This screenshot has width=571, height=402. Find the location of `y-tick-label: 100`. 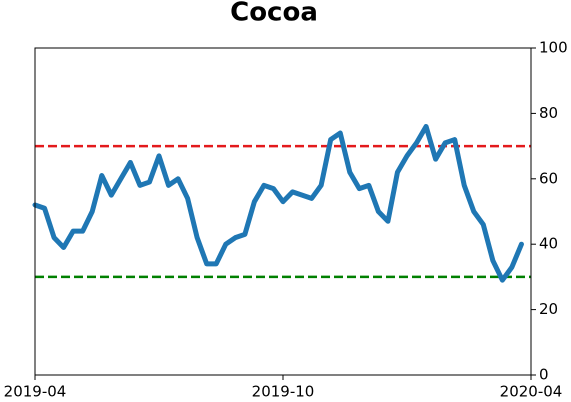

y-tick-label: 100 is located at coordinates (553, 48).